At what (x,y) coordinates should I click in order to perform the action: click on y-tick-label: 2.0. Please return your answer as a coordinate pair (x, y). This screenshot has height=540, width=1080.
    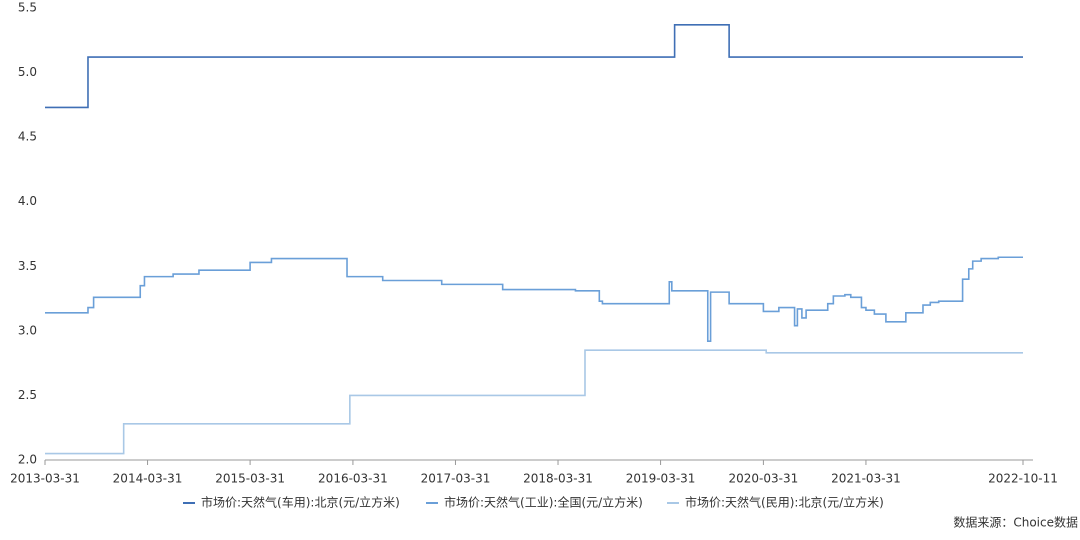
    Looking at the image, I should click on (27, 460).